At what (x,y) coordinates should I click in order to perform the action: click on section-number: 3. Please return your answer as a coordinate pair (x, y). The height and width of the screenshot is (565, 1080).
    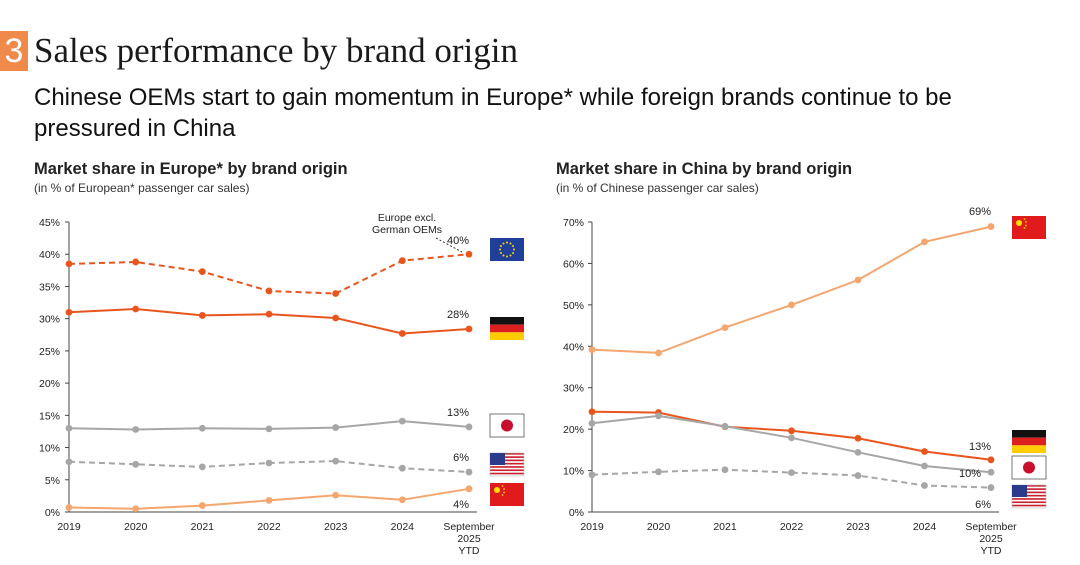
    Looking at the image, I should click on (14, 51).